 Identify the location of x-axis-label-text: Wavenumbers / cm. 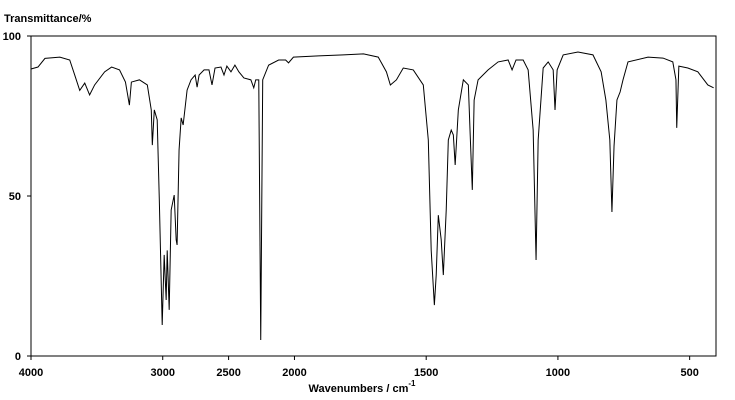
(359, 389).